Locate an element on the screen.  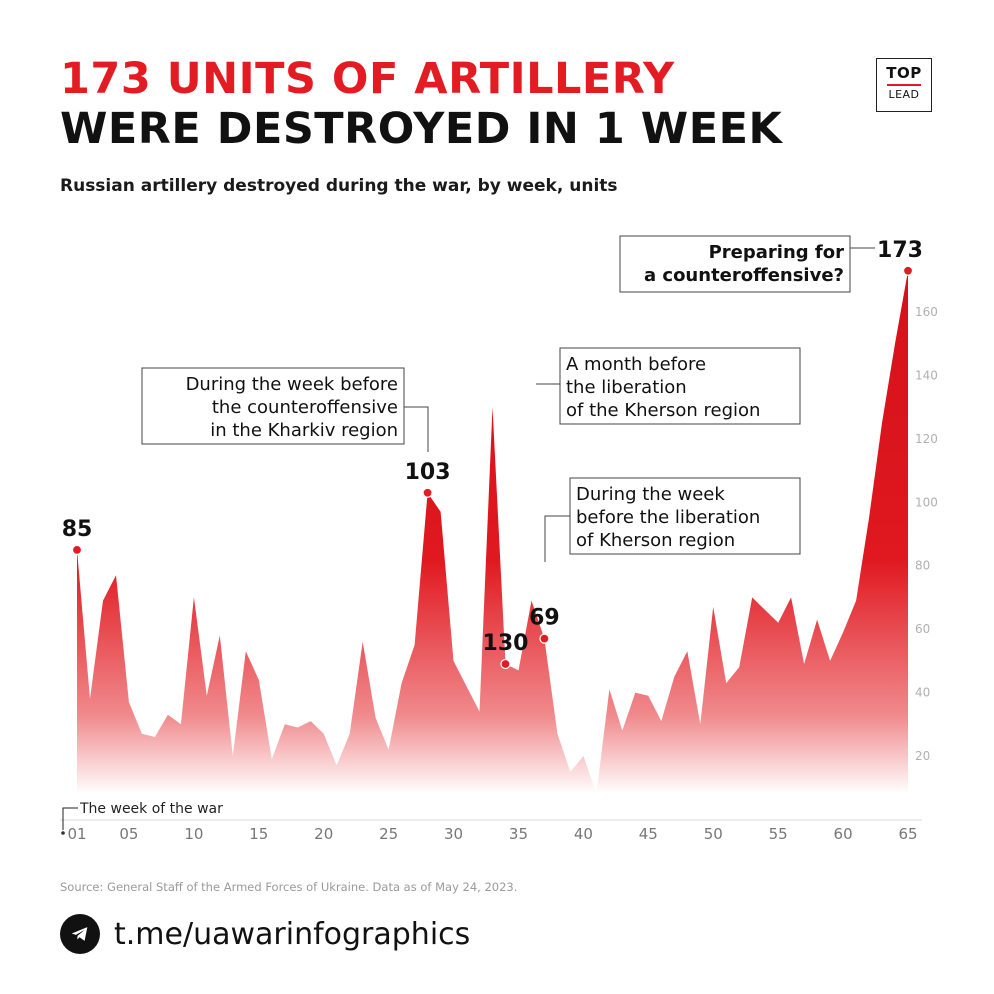
y-tick-label: 40 is located at coordinates (922, 693).